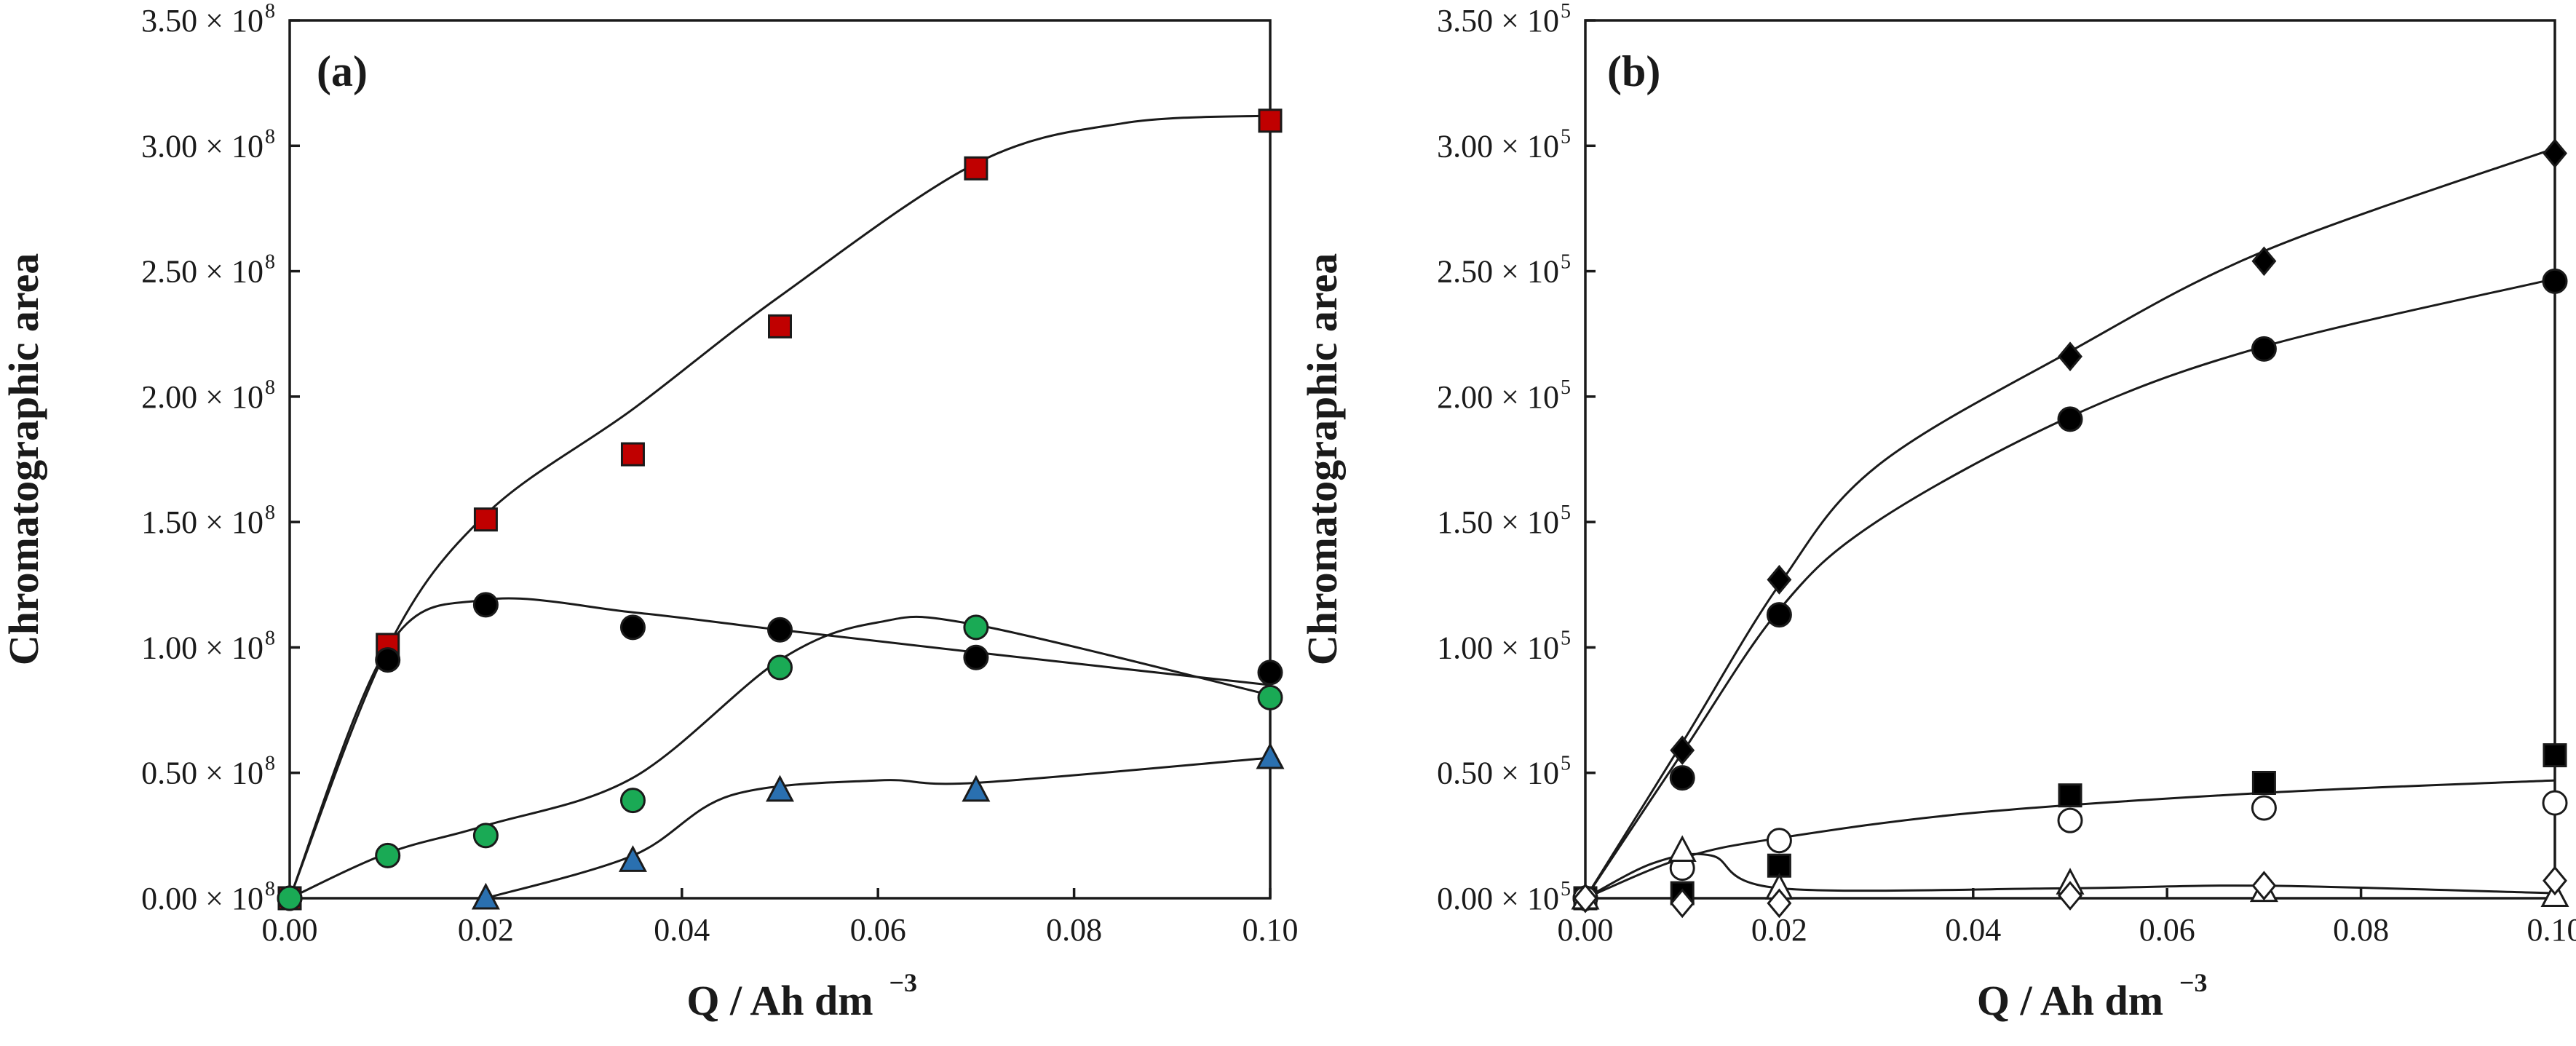 Image resolution: width=2576 pixels, height=1046 pixels. What do you see at coordinates (1498, 146) in the screenshot?
I see `y-tick-label: 3.00 × 10` at bounding box center [1498, 146].